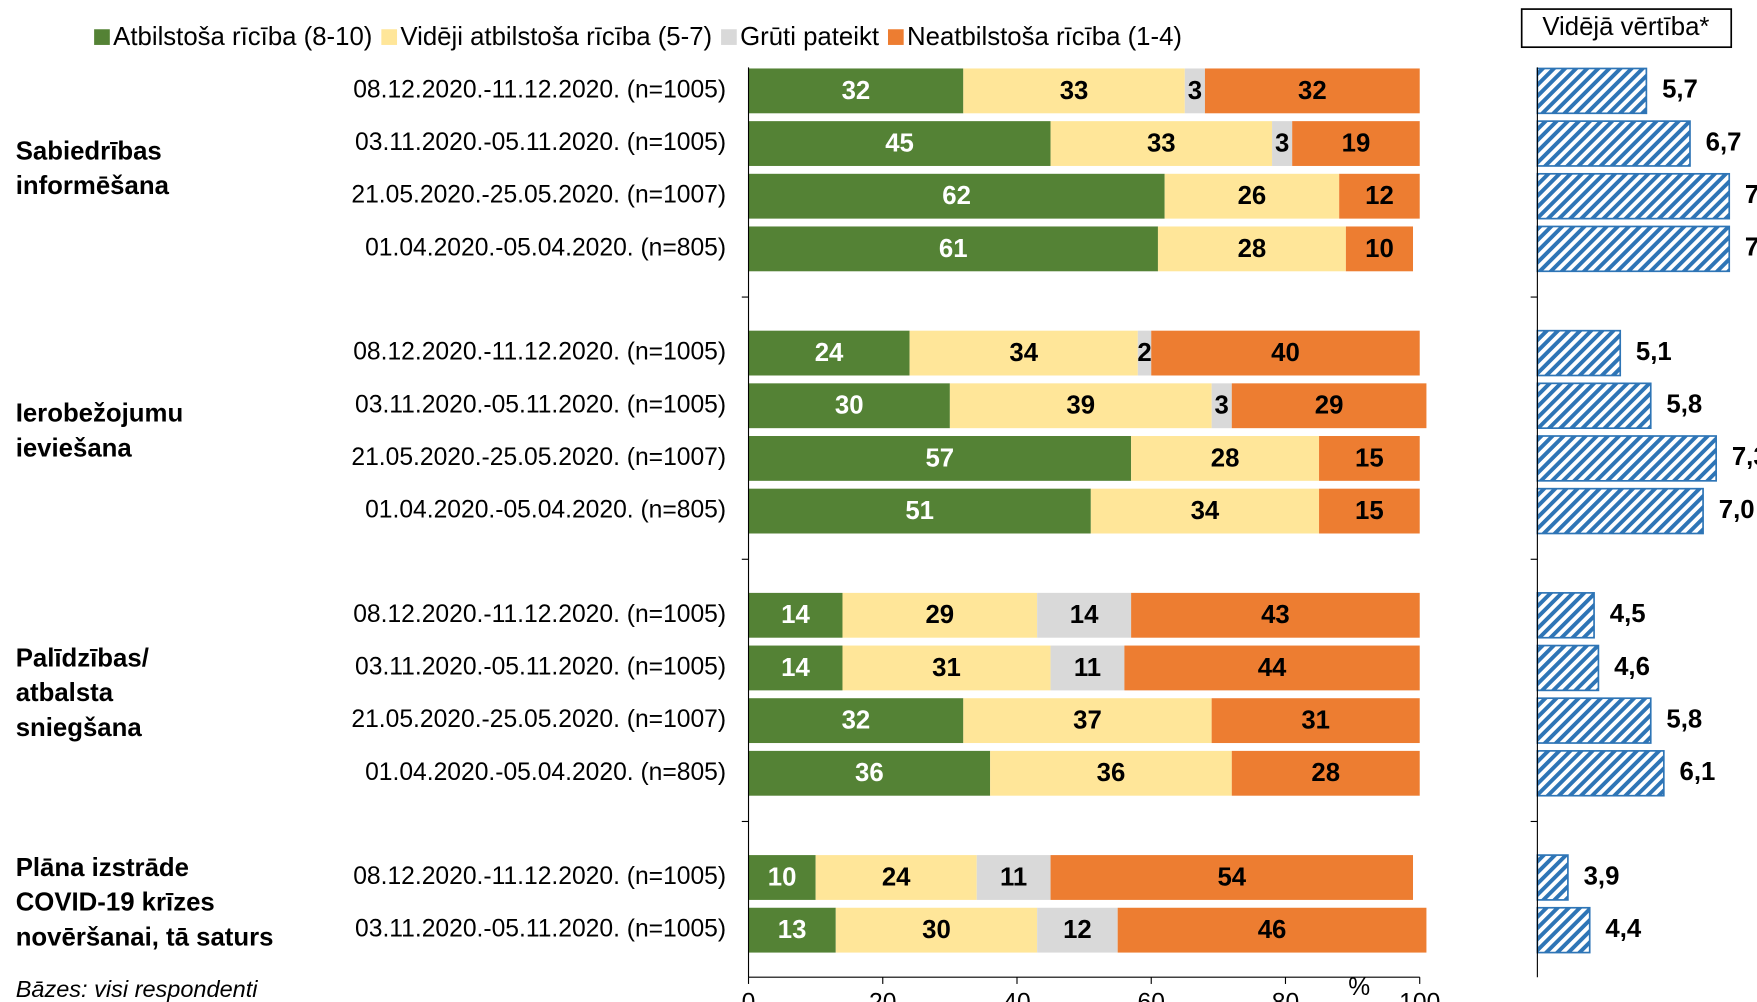 This screenshot has height=1002, width=1757. I want to click on group-label: informēšana, so click(93, 186).